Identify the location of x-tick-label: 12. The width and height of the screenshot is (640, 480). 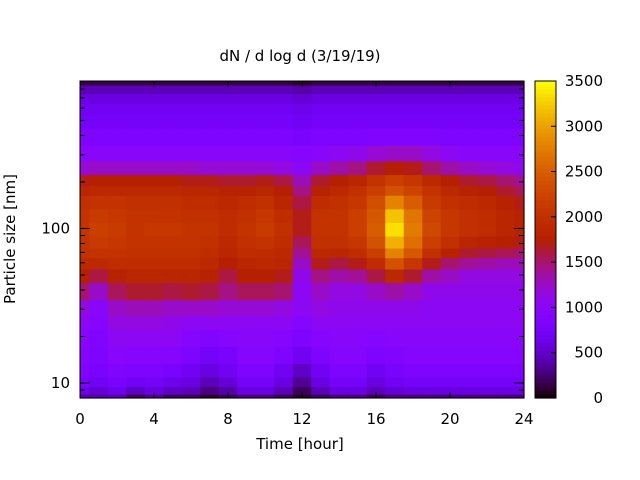
(301, 419).